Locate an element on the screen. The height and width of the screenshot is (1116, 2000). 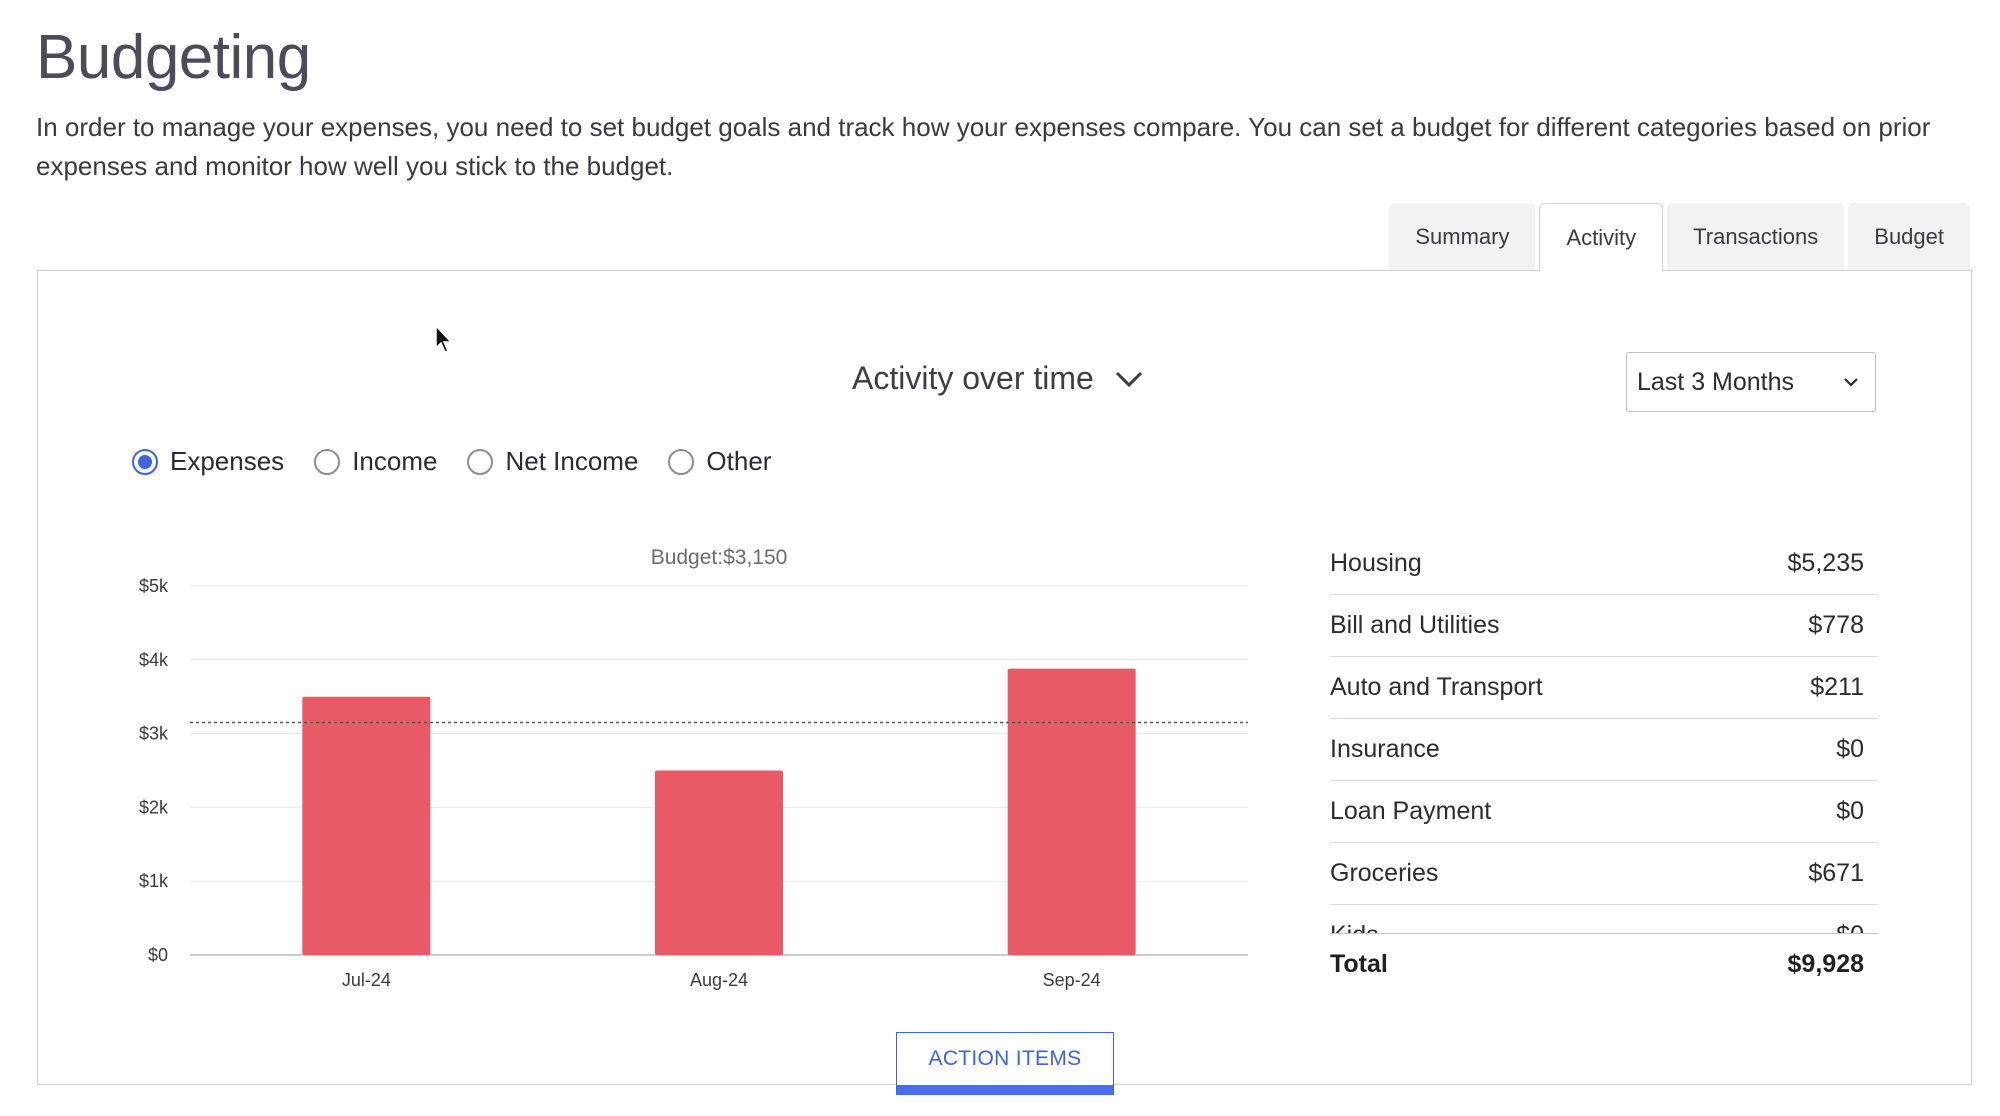
y-tick-label: $3k is located at coordinates (154, 734).